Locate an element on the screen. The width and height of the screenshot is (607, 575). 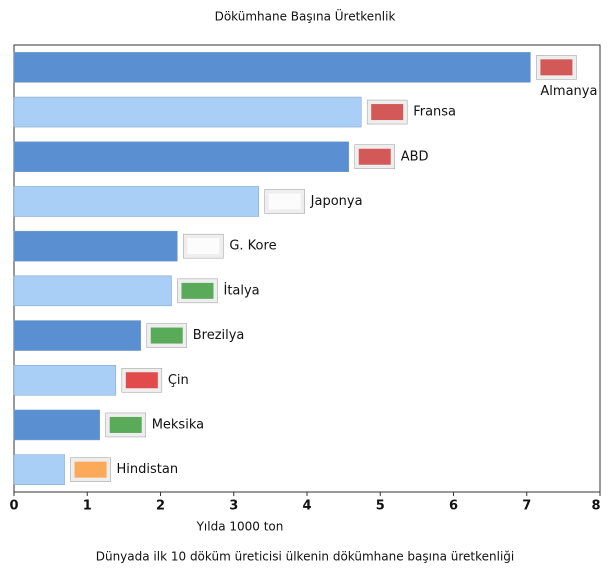
x-tick-label: 8 is located at coordinates (595, 506).